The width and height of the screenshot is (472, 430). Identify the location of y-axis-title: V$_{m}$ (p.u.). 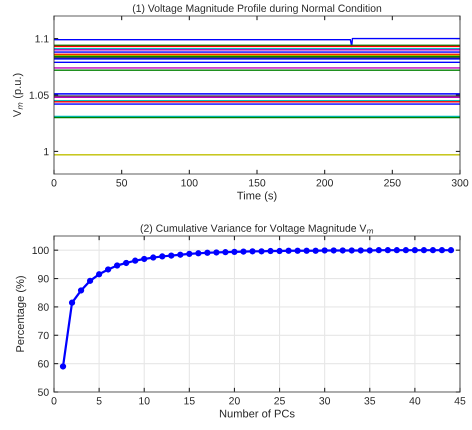
(18, 95).